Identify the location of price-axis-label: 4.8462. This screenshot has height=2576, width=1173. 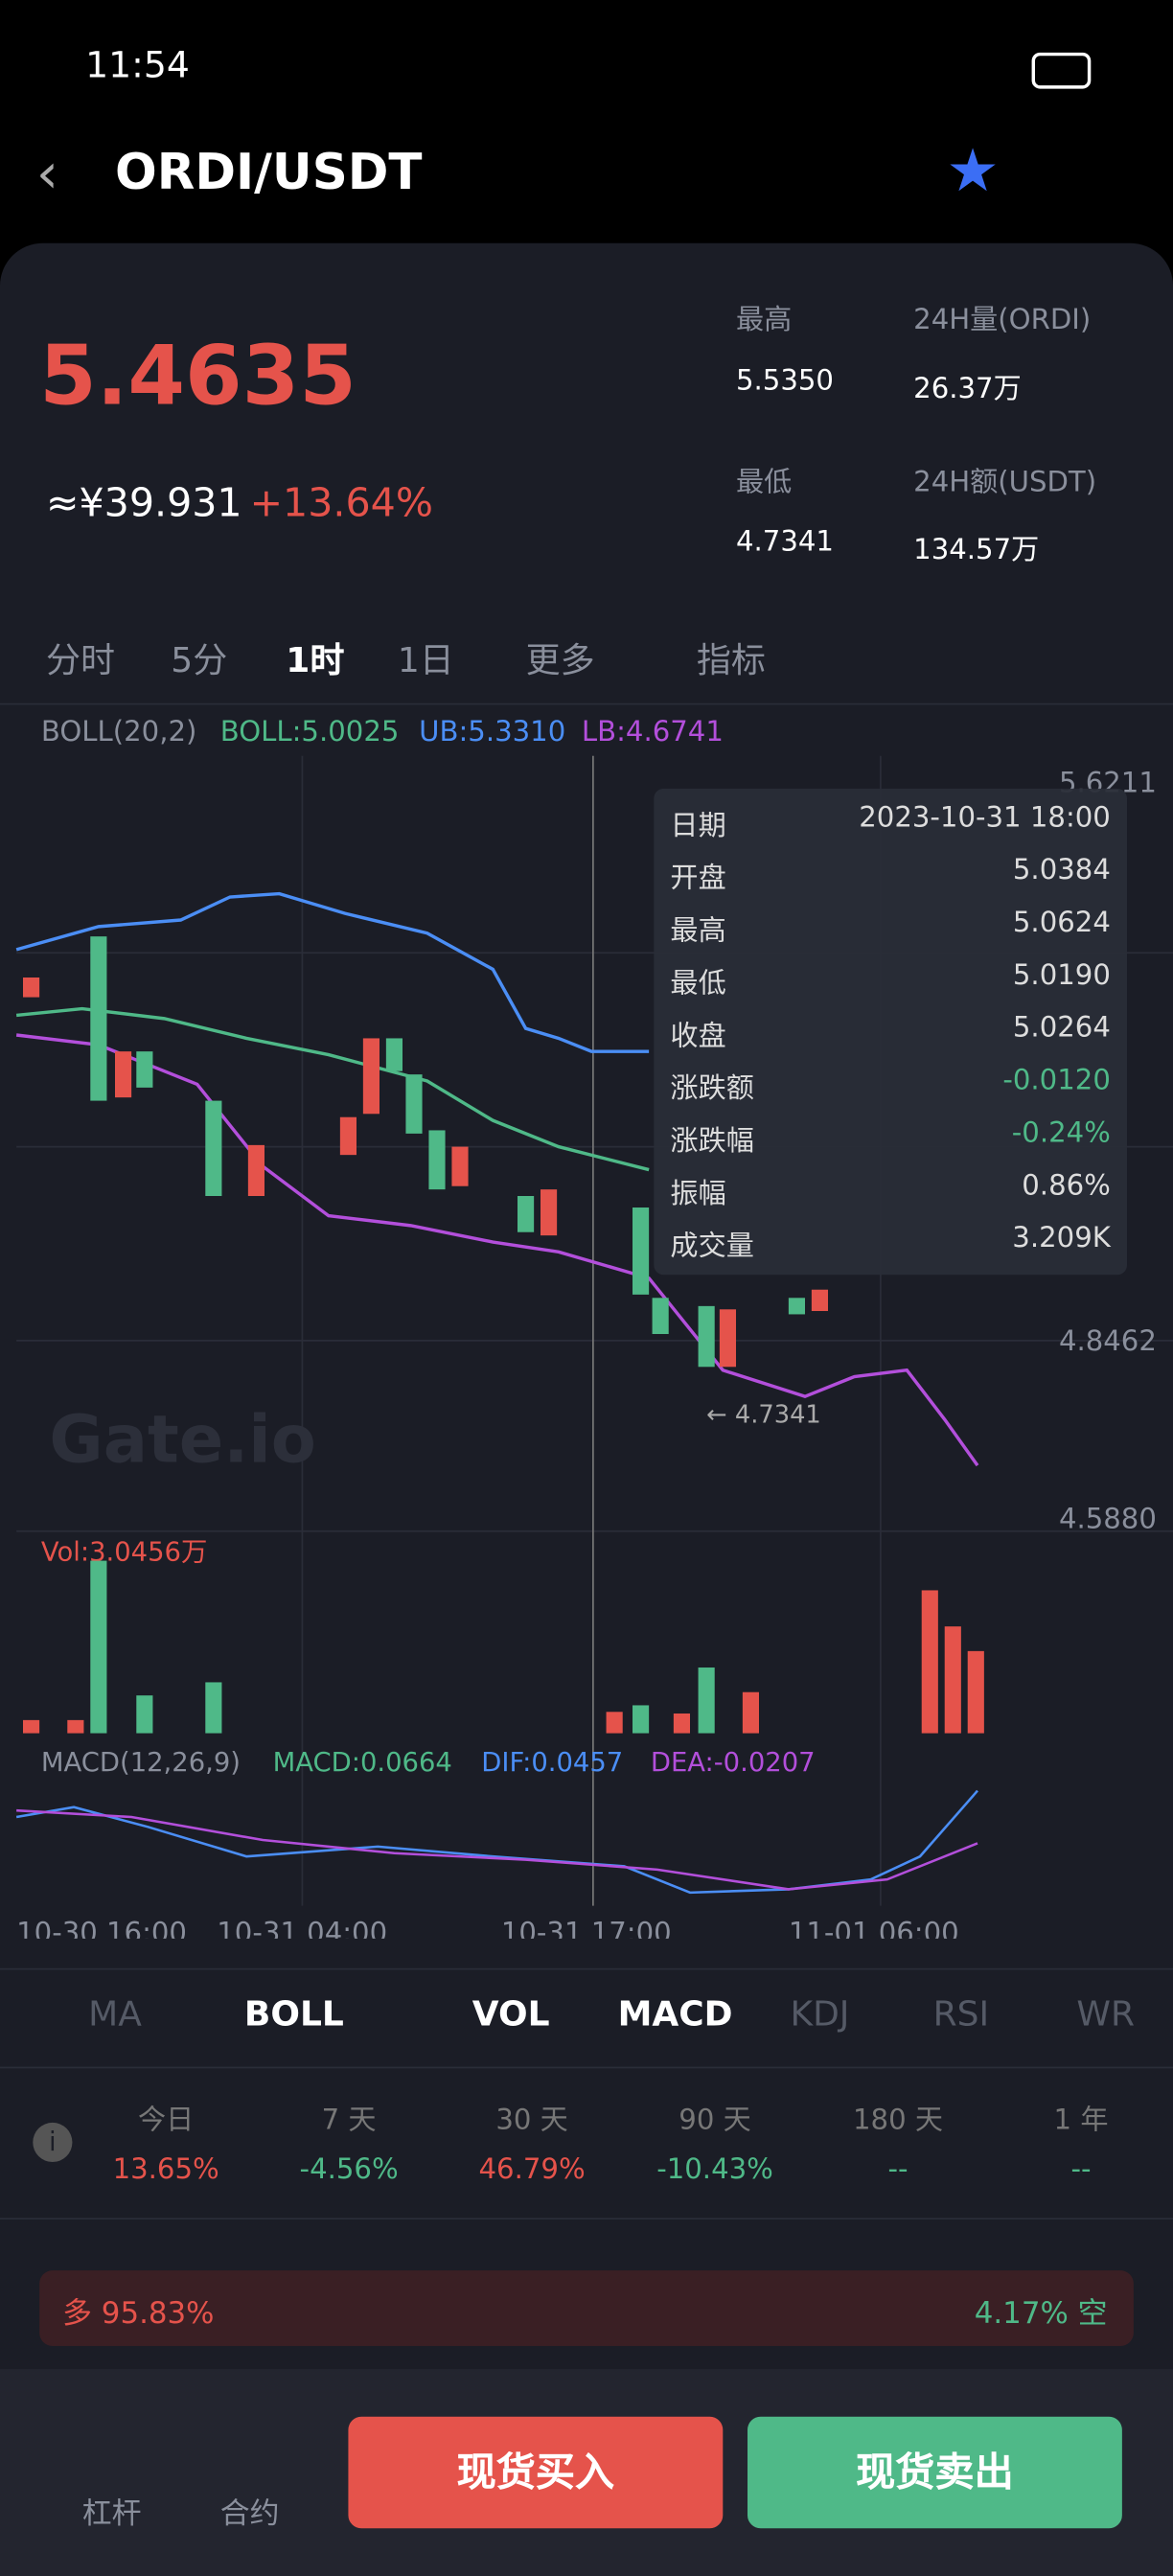
(1108, 1341).